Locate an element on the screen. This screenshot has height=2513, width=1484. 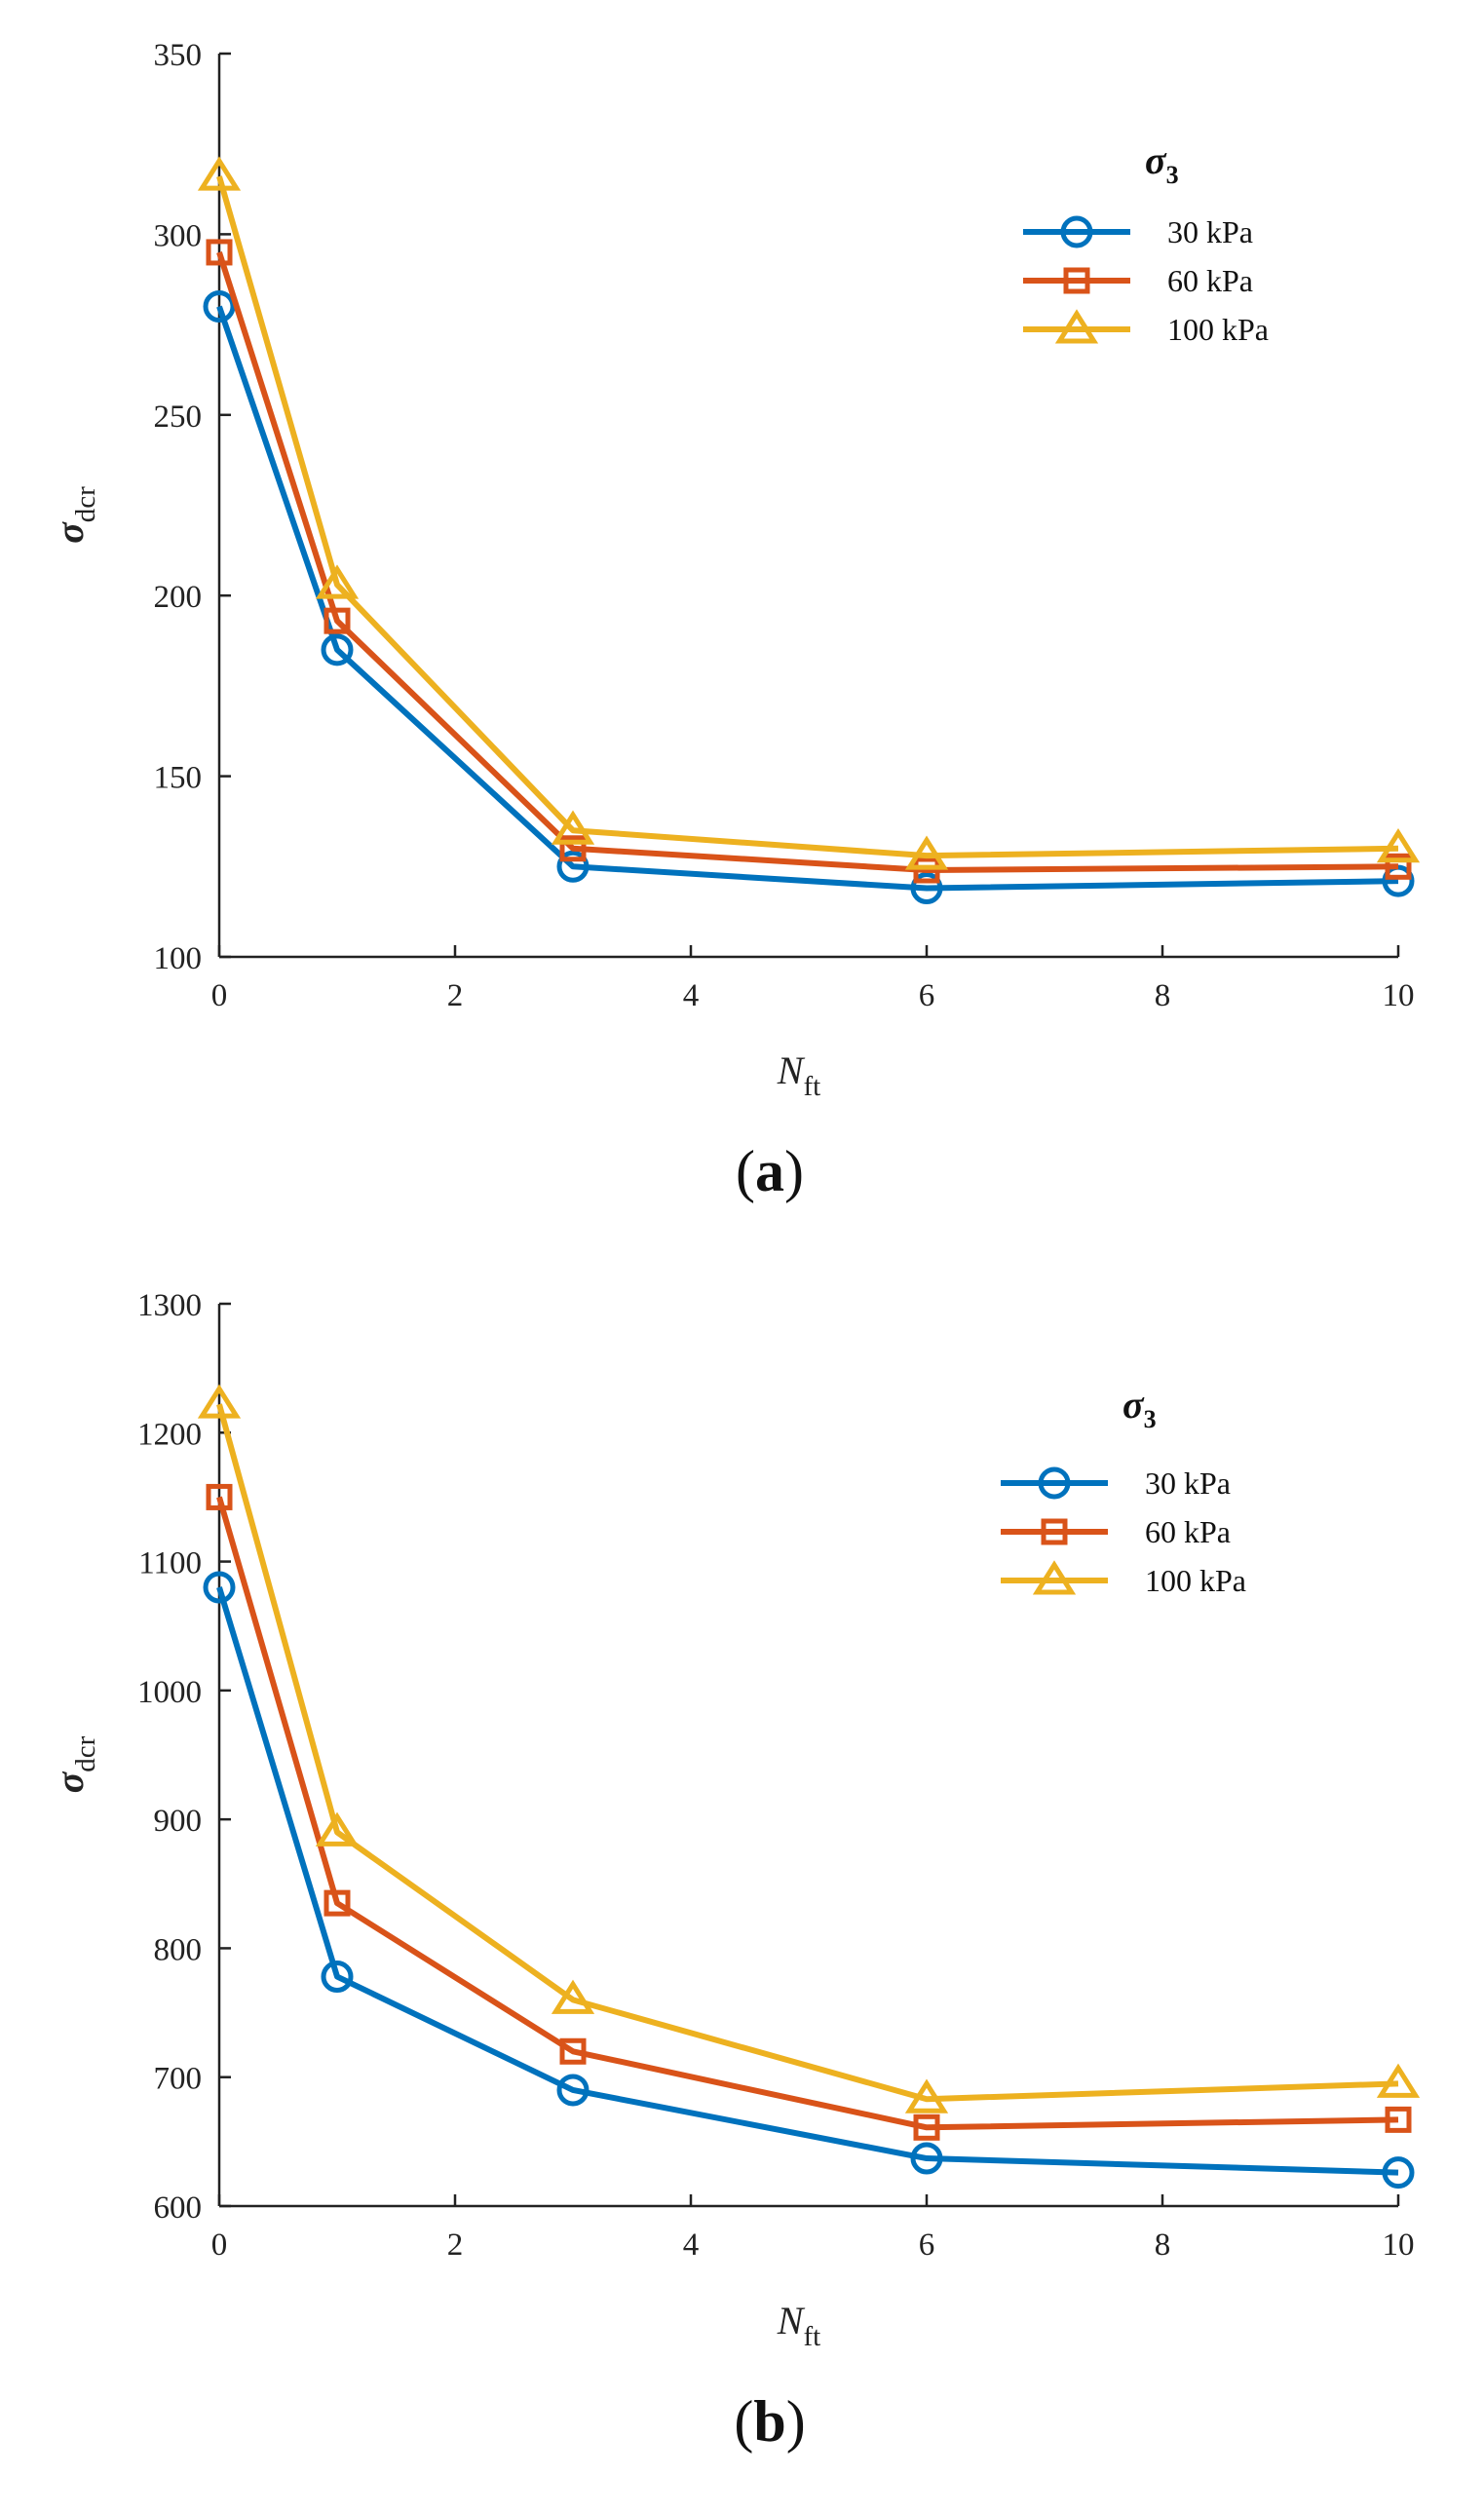
y-tick-label: 300 is located at coordinates (178, 236).